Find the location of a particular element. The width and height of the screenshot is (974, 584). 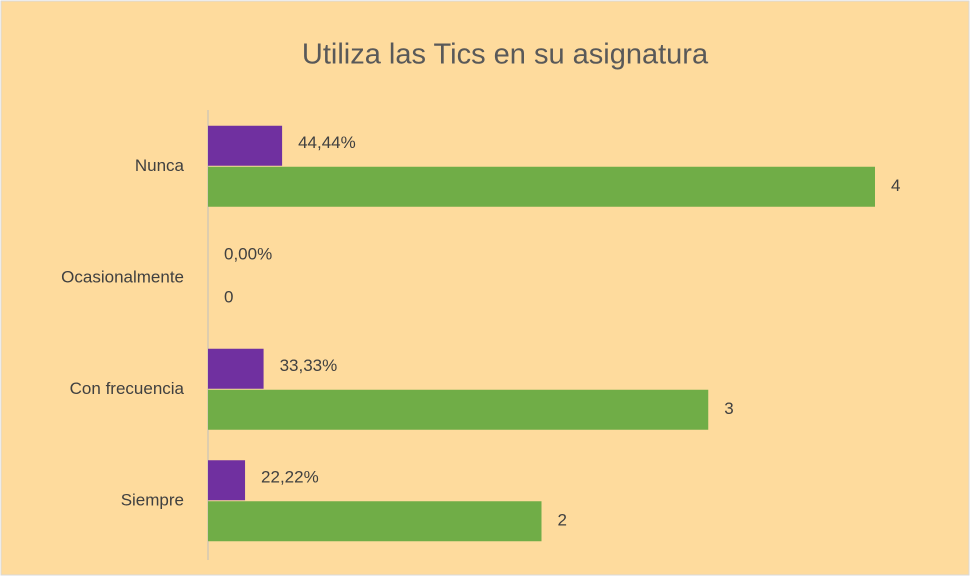

data-label: 0,00% is located at coordinates (248, 254).